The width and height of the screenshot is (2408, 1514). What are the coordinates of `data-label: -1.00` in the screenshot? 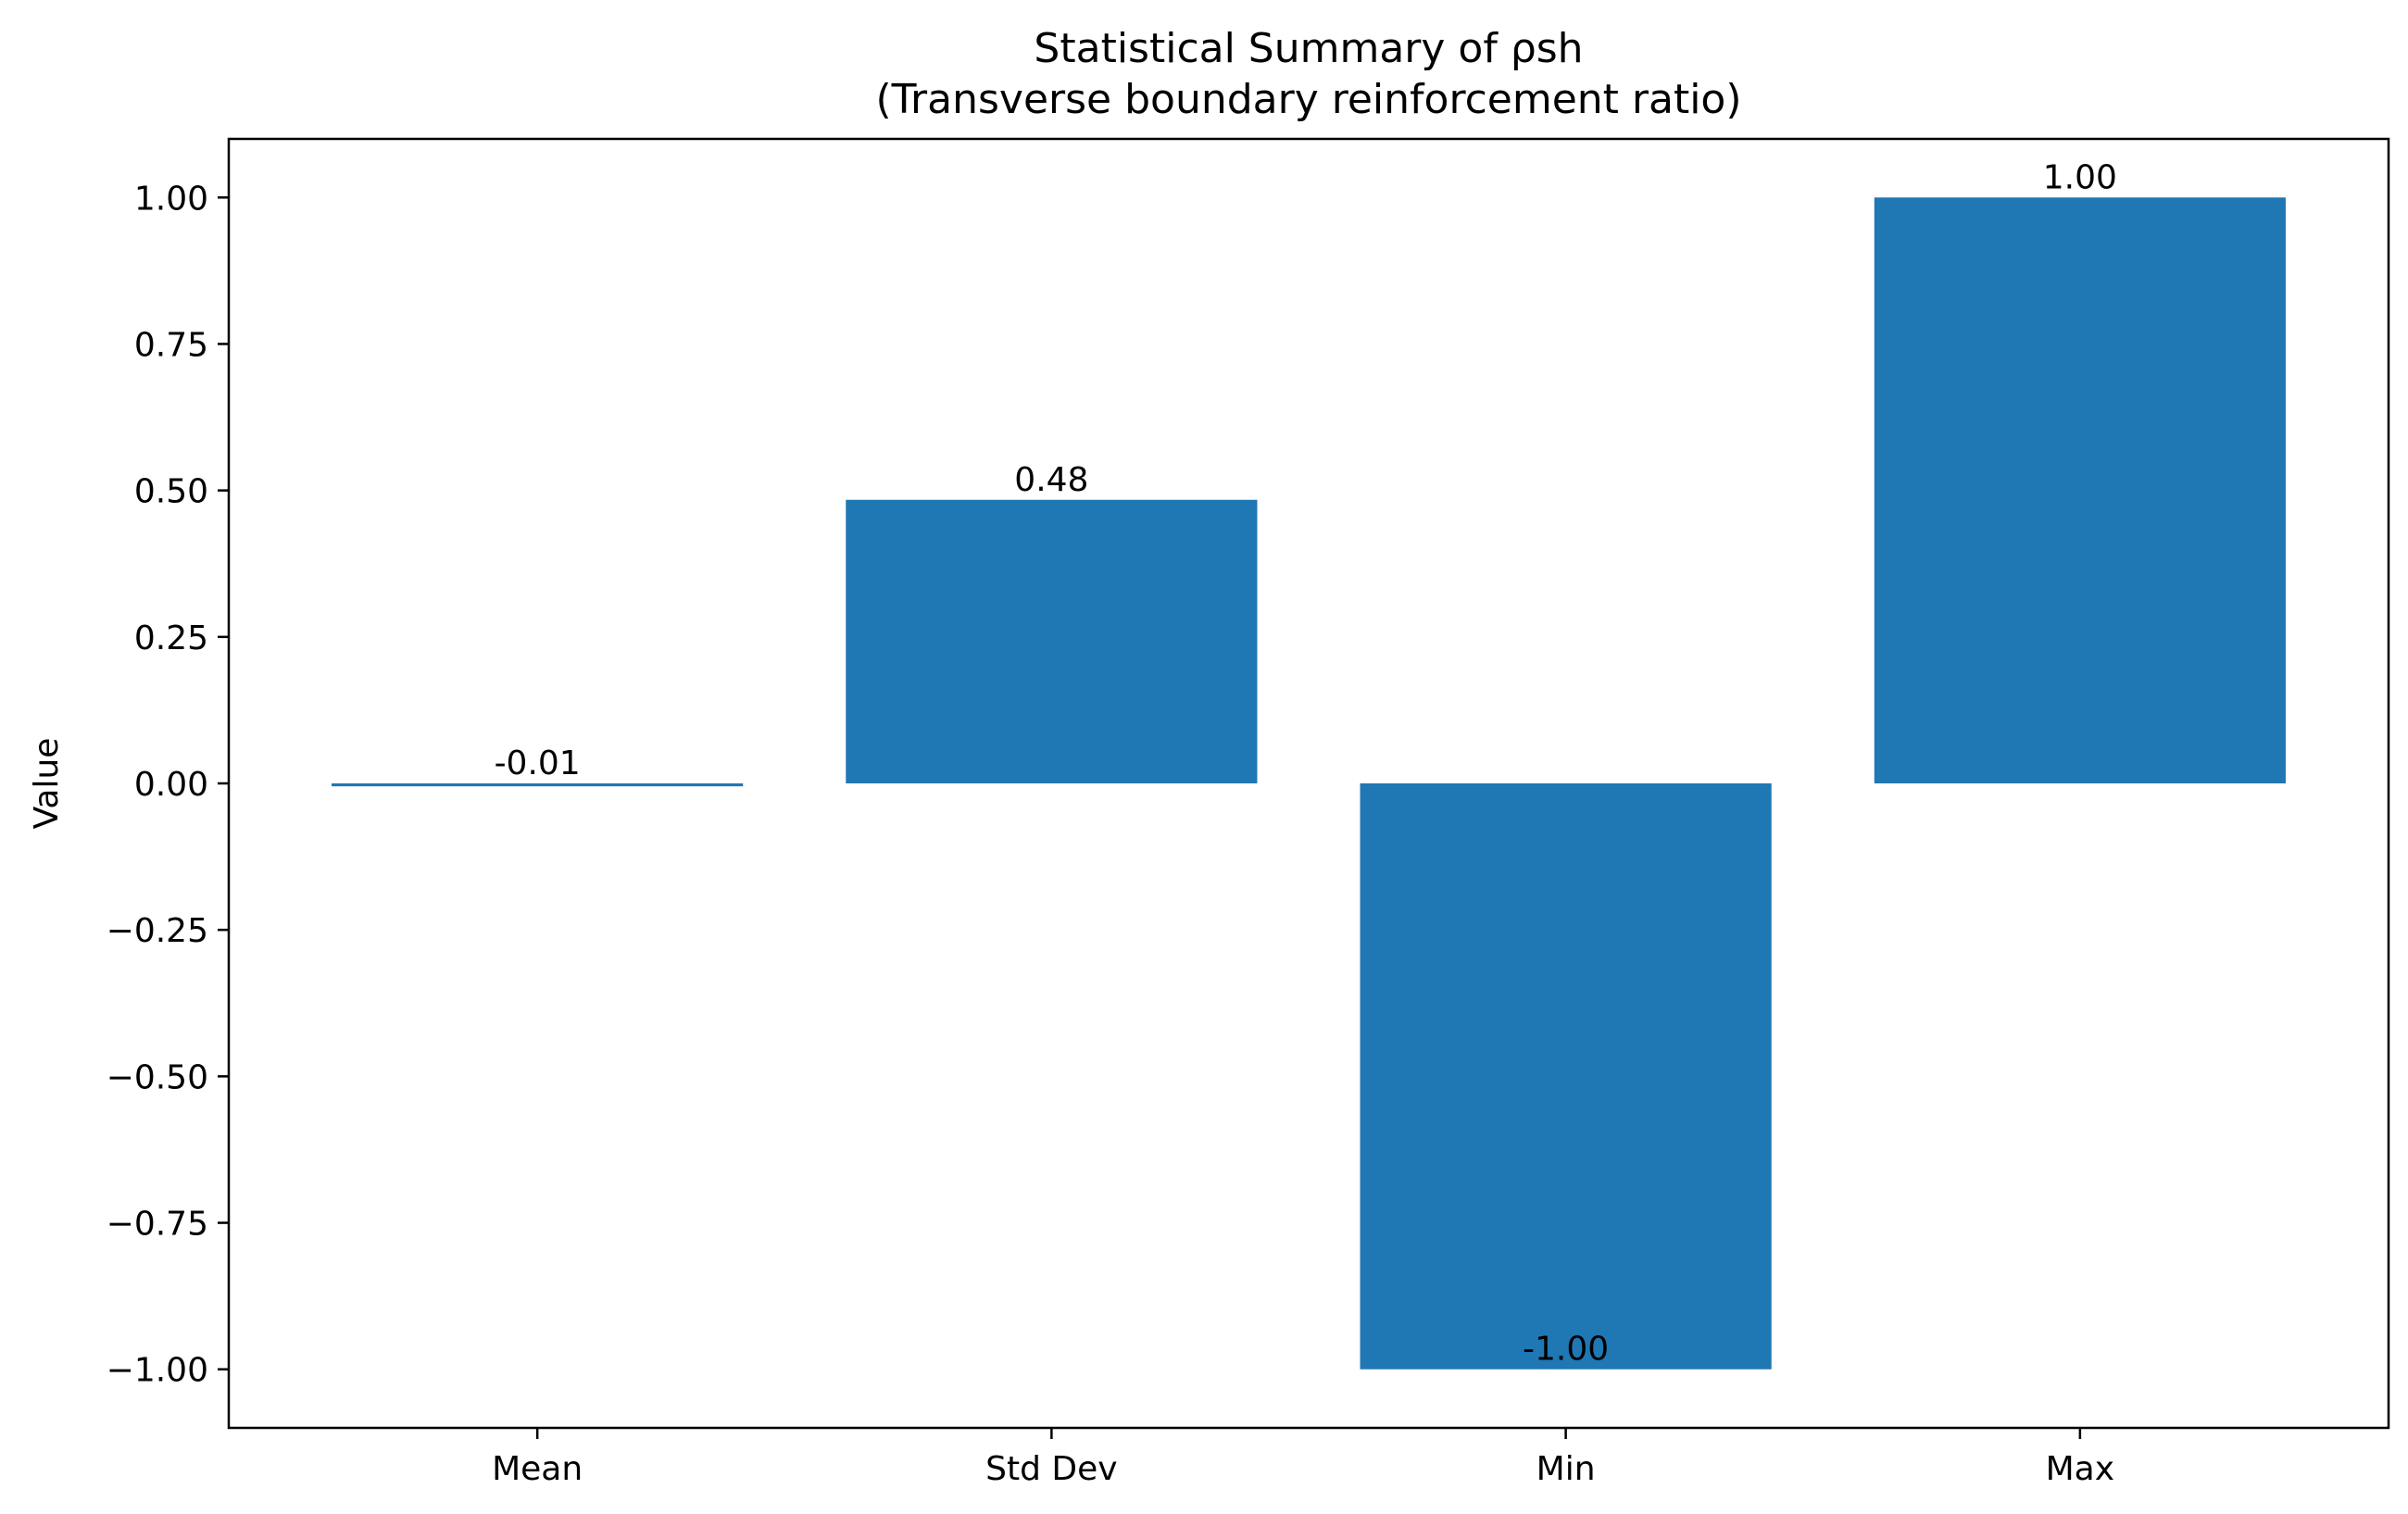 It's located at (1566, 1350).